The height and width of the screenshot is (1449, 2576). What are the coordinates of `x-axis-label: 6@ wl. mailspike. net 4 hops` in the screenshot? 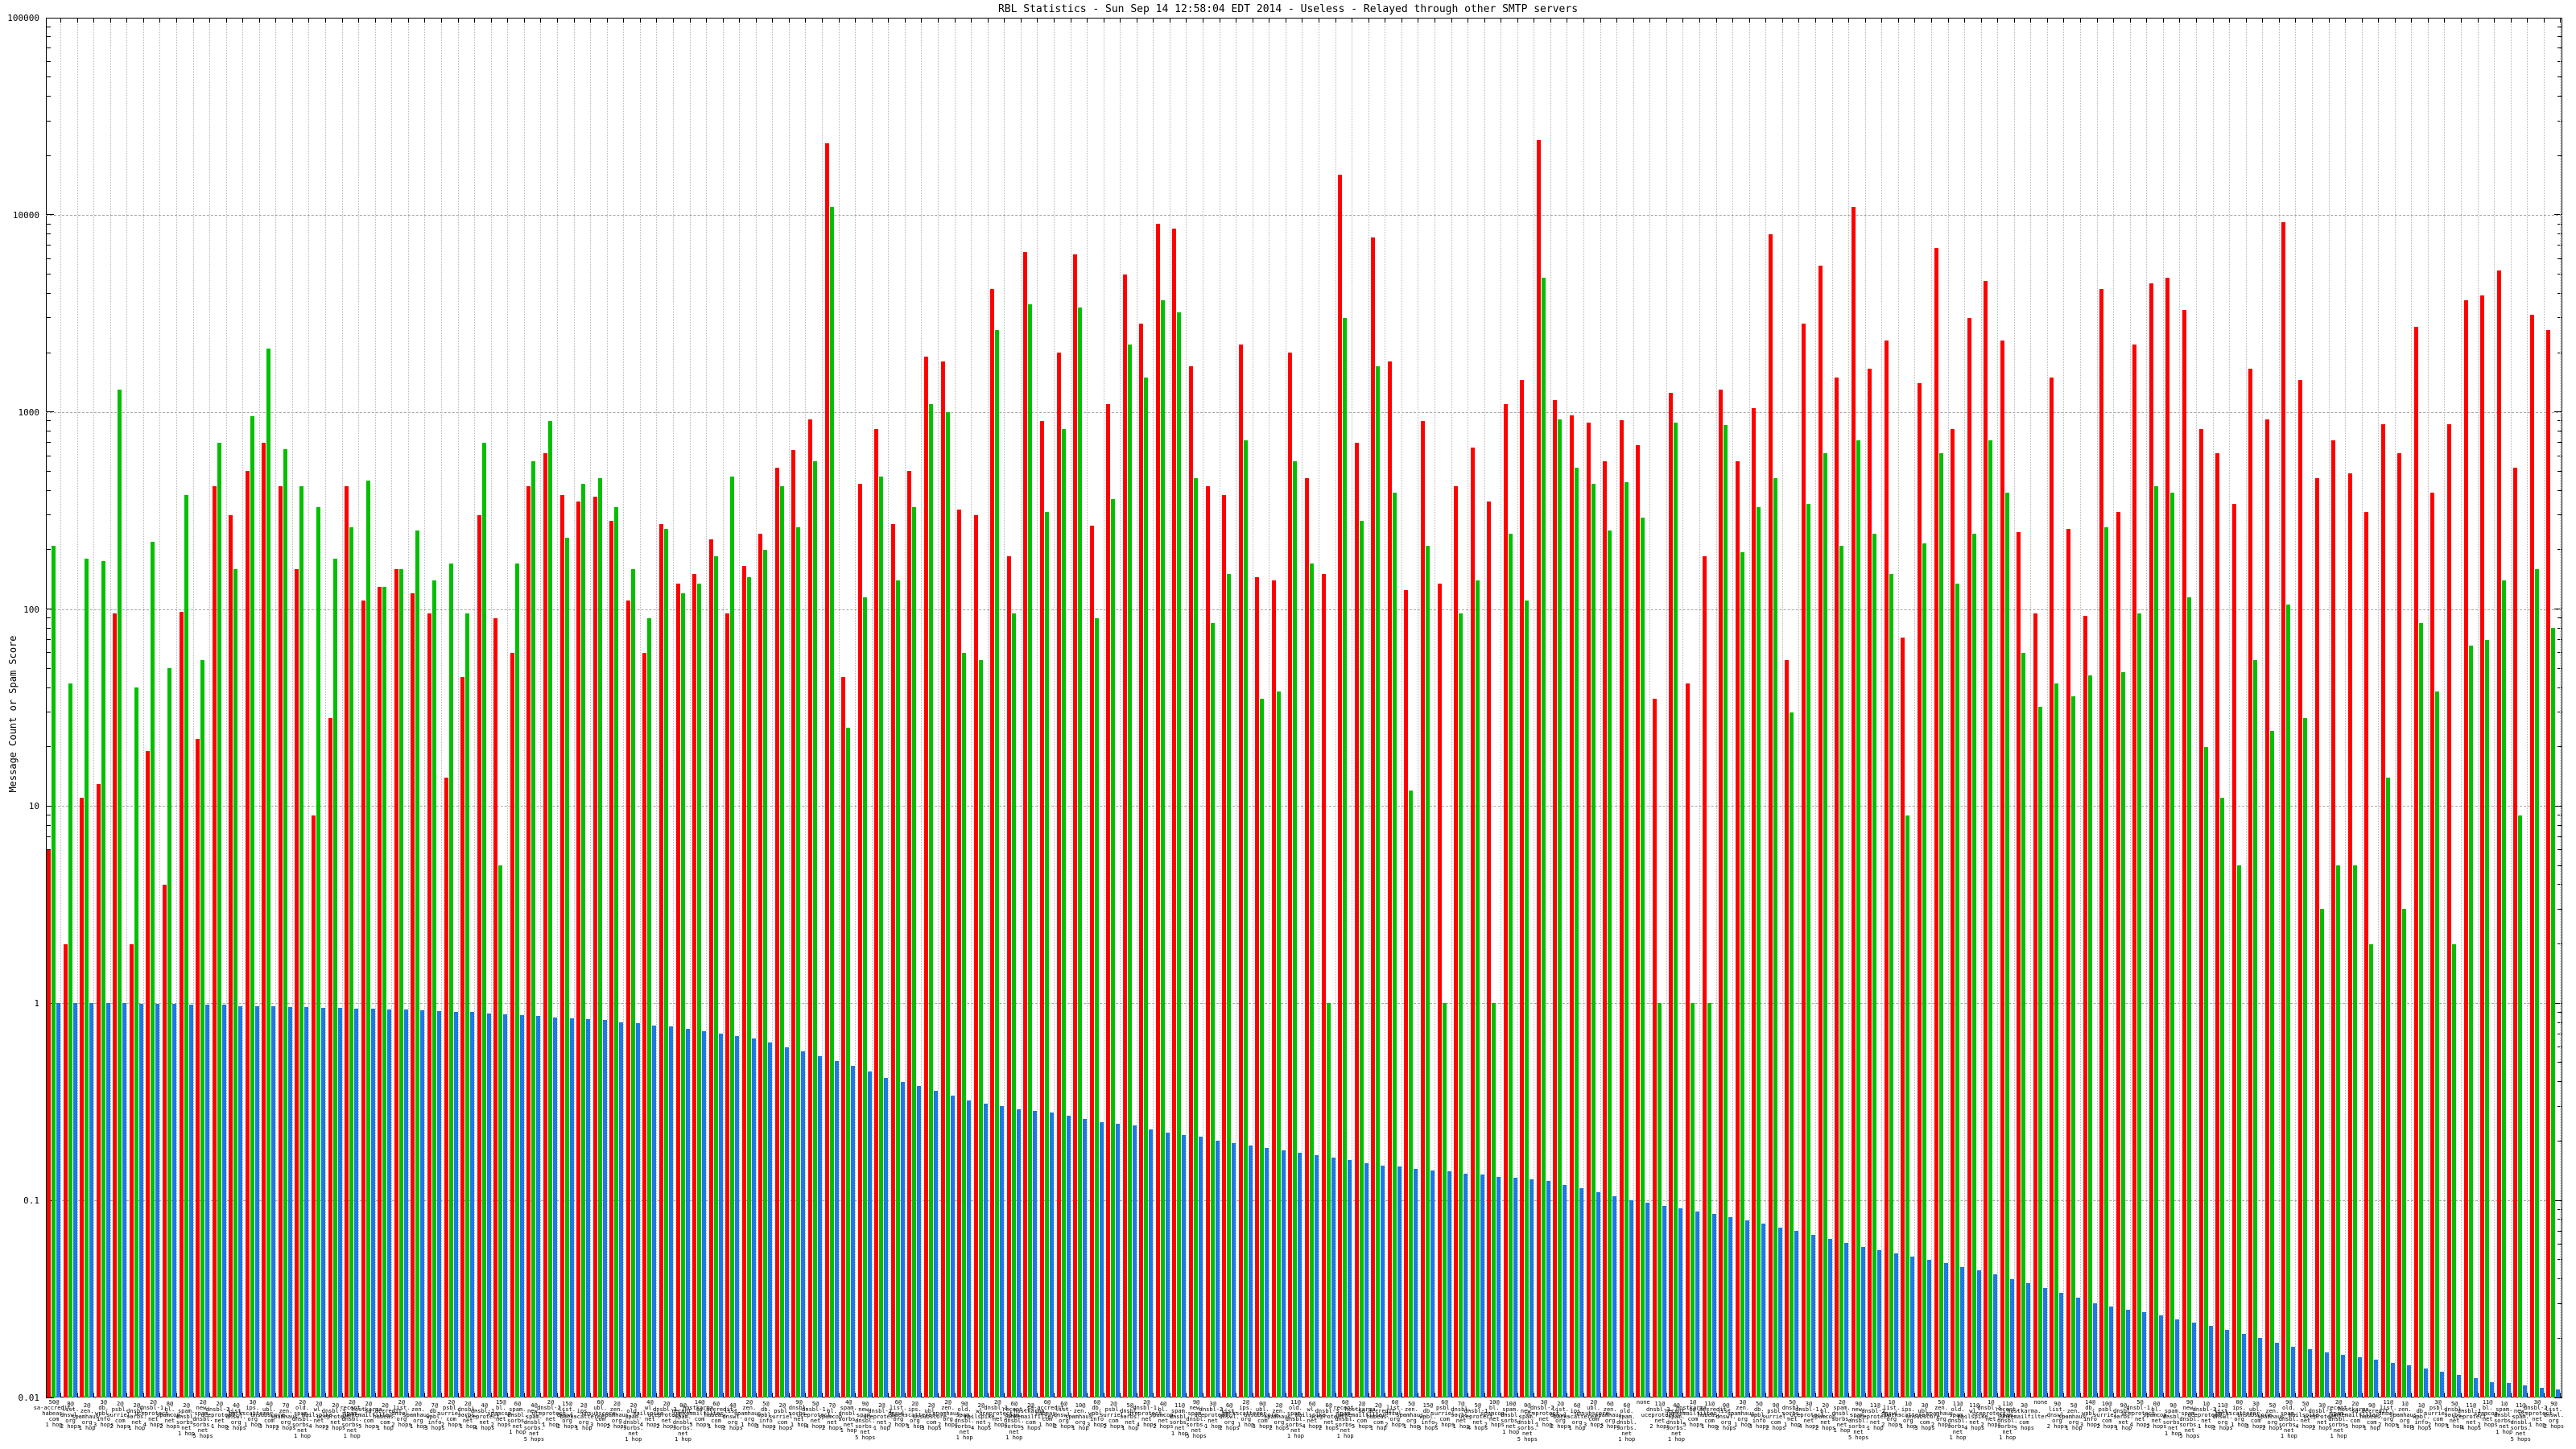 It's located at (1312, 1415).